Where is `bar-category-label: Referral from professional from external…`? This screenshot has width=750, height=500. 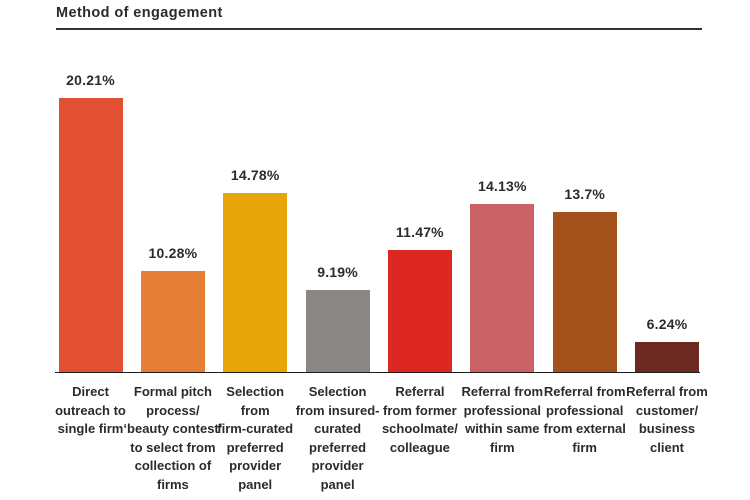 bar-category-label: Referral from professional from external… is located at coordinates (584, 419).